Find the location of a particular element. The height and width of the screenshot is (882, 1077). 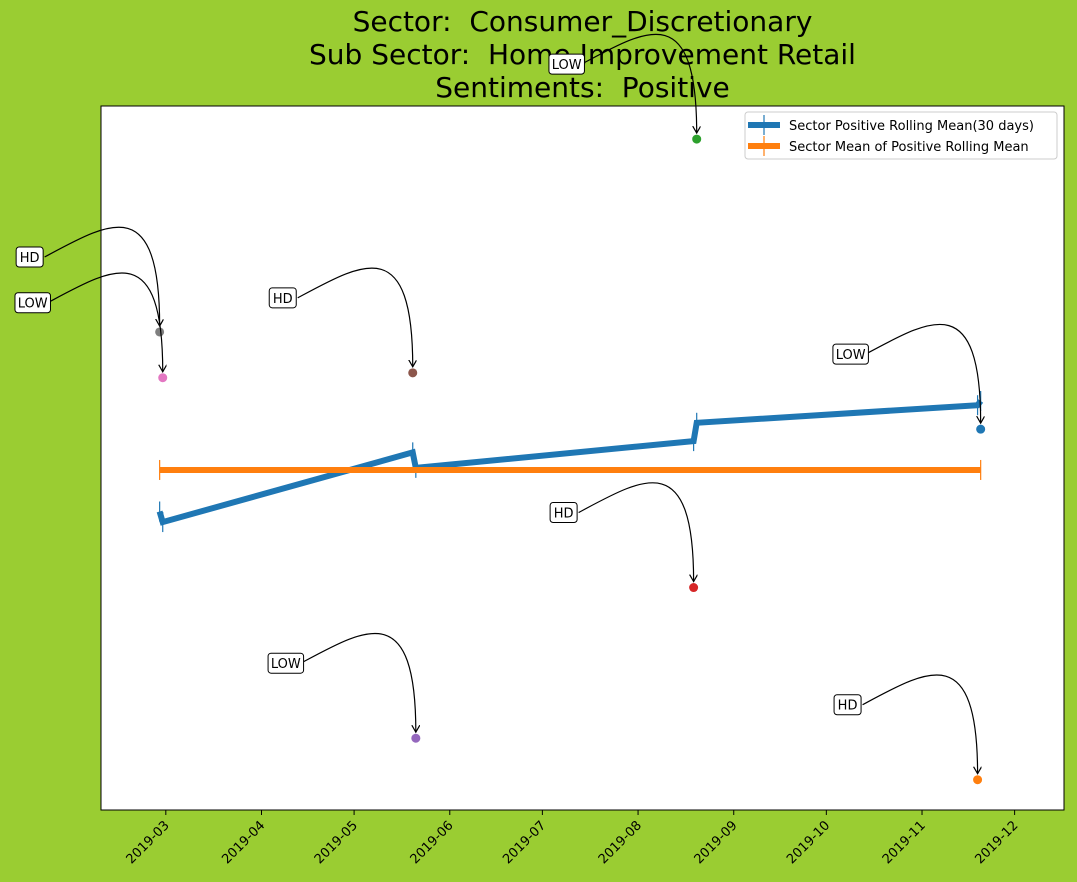

title-line-sector: Sector: Consumer_Discretionary is located at coordinates (582, 21).